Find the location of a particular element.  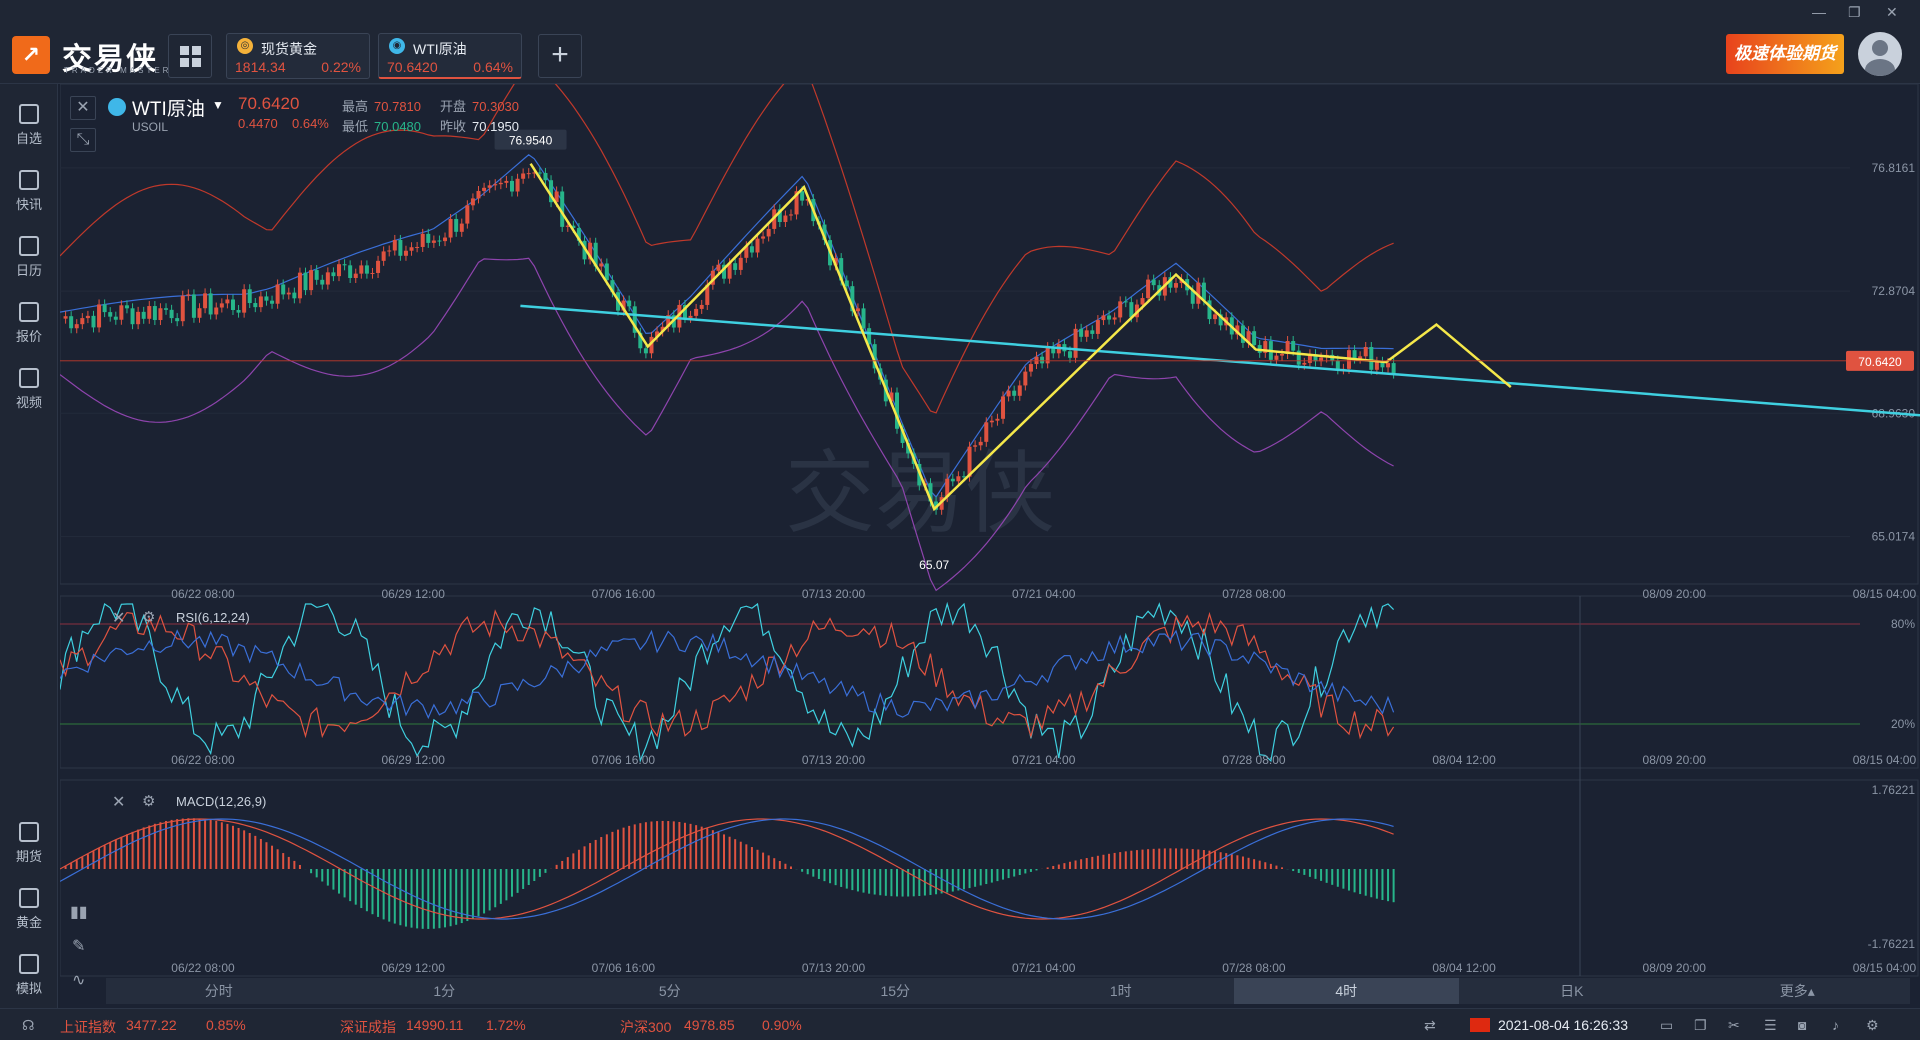

y-tick-label: 72.8704 is located at coordinates (1894, 291).